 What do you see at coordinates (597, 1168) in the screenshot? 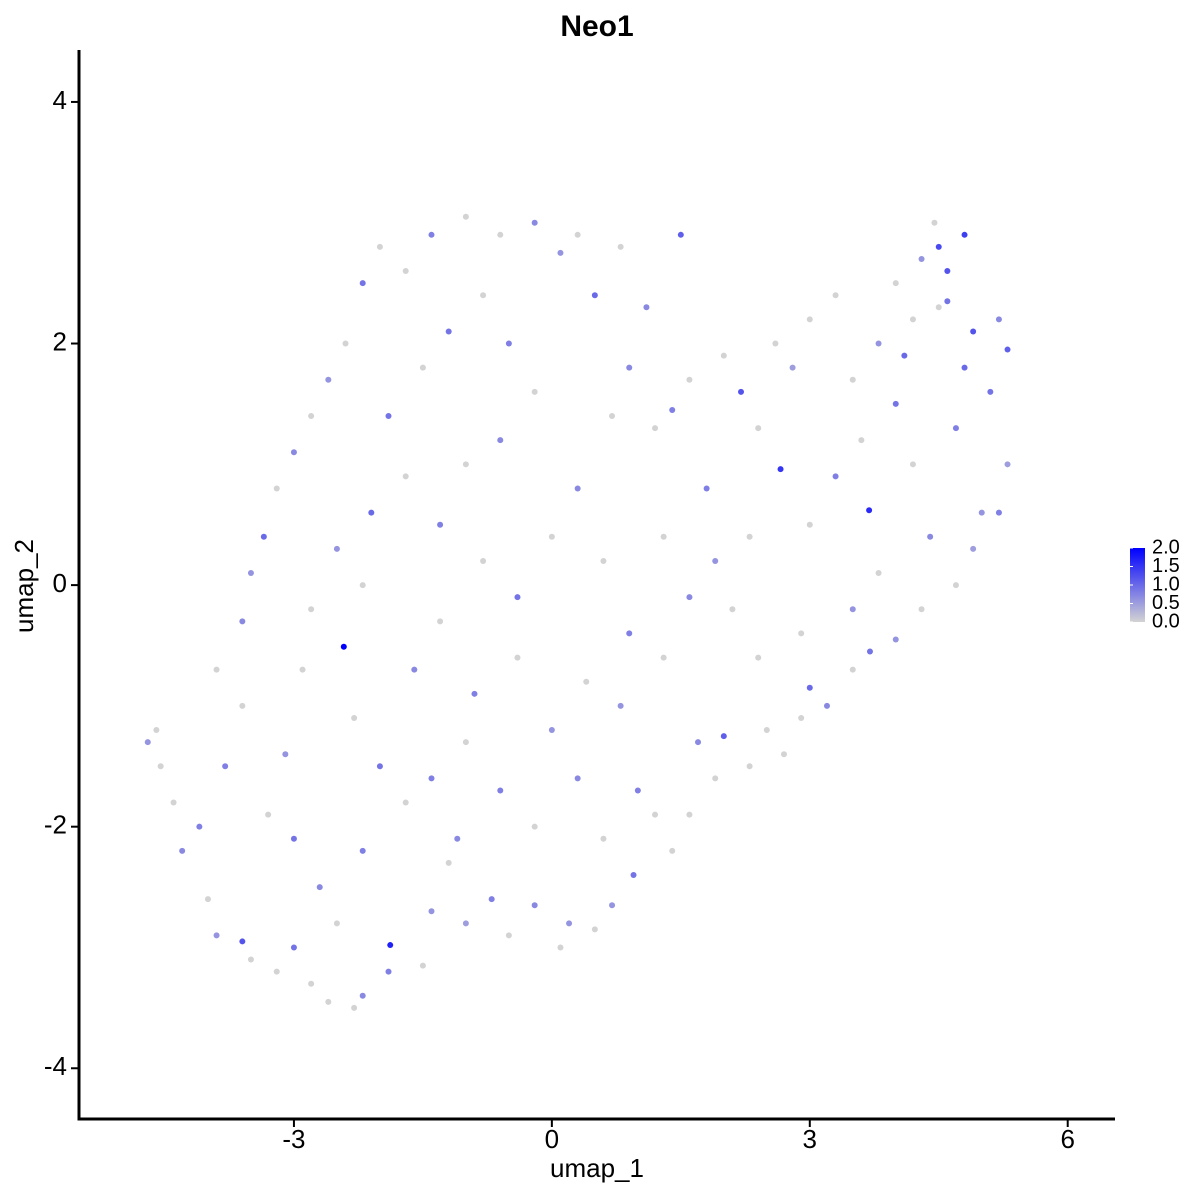
I see `x-axis-label: umap_1` at bounding box center [597, 1168].